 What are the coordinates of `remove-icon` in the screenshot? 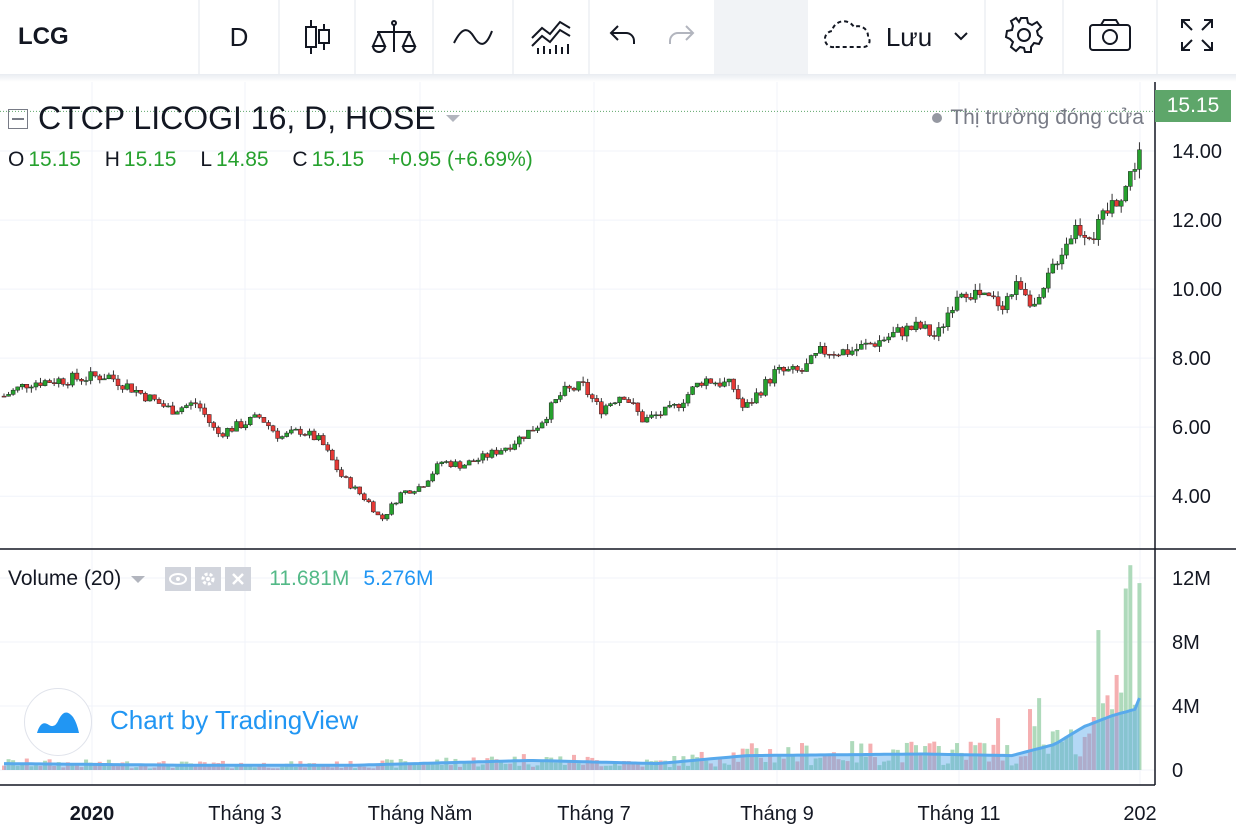 It's located at (238, 579).